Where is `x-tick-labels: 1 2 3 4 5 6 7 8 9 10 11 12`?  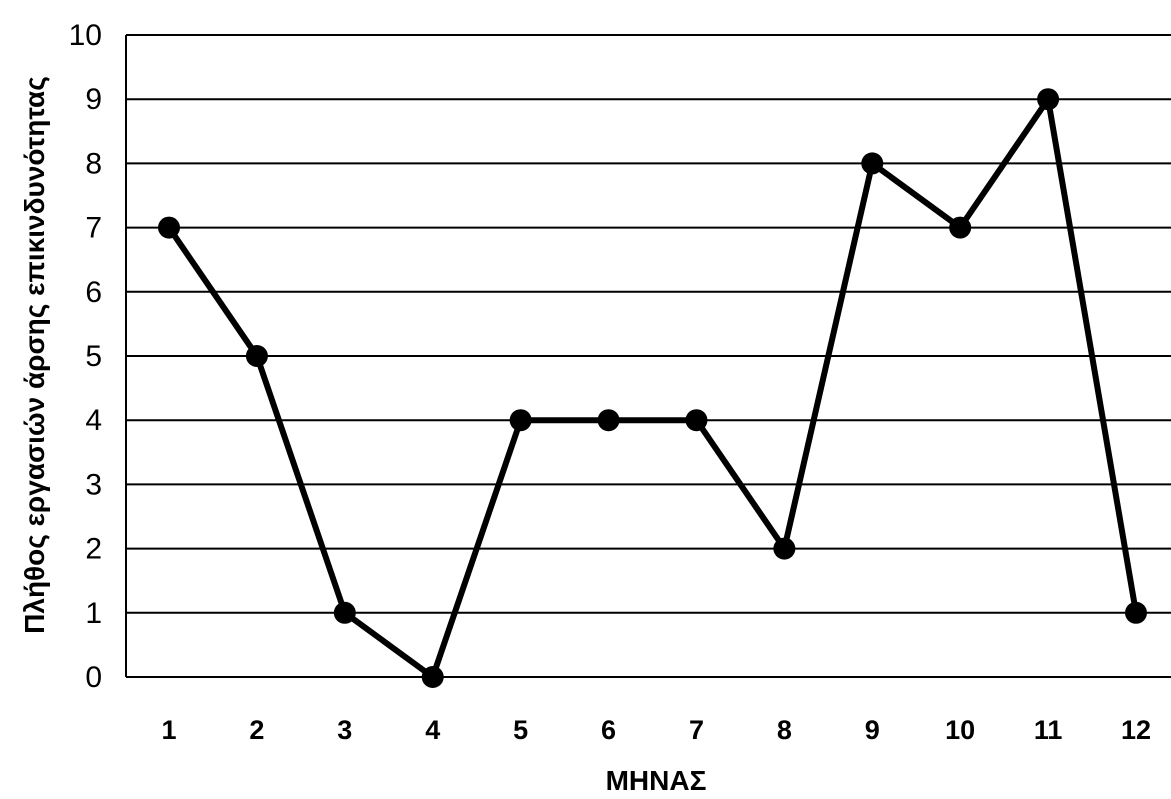 x-tick-labels: 1 2 3 4 5 6 7 8 9 10 11 12 is located at coordinates (656, 730).